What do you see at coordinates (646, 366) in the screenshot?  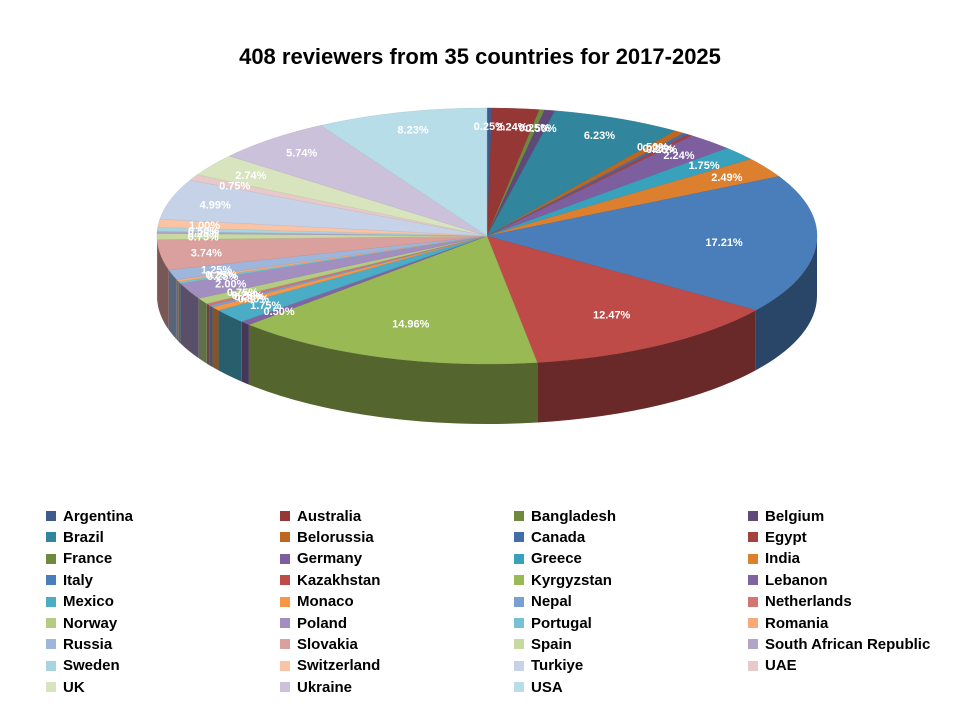 I see `pie-side-kazakhstan` at bounding box center [646, 366].